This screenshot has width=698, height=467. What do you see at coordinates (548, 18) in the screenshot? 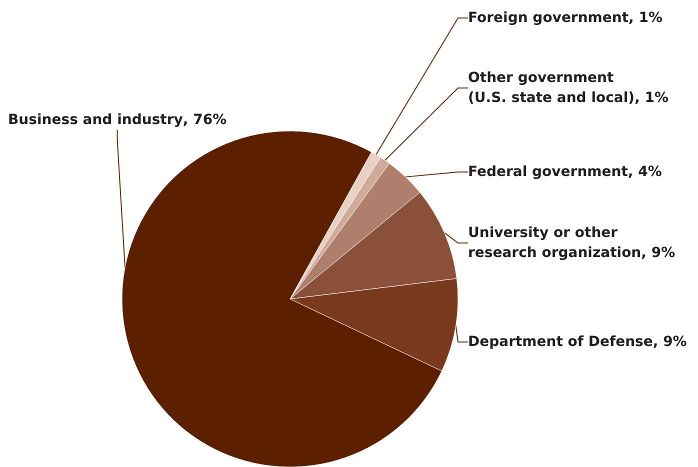
I see `slice-label: Foreign government` at bounding box center [548, 18].